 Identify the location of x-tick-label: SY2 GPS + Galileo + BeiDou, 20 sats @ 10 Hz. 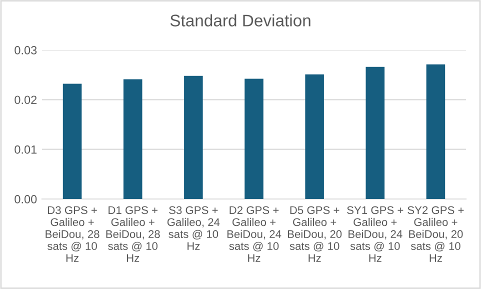
(436, 234).